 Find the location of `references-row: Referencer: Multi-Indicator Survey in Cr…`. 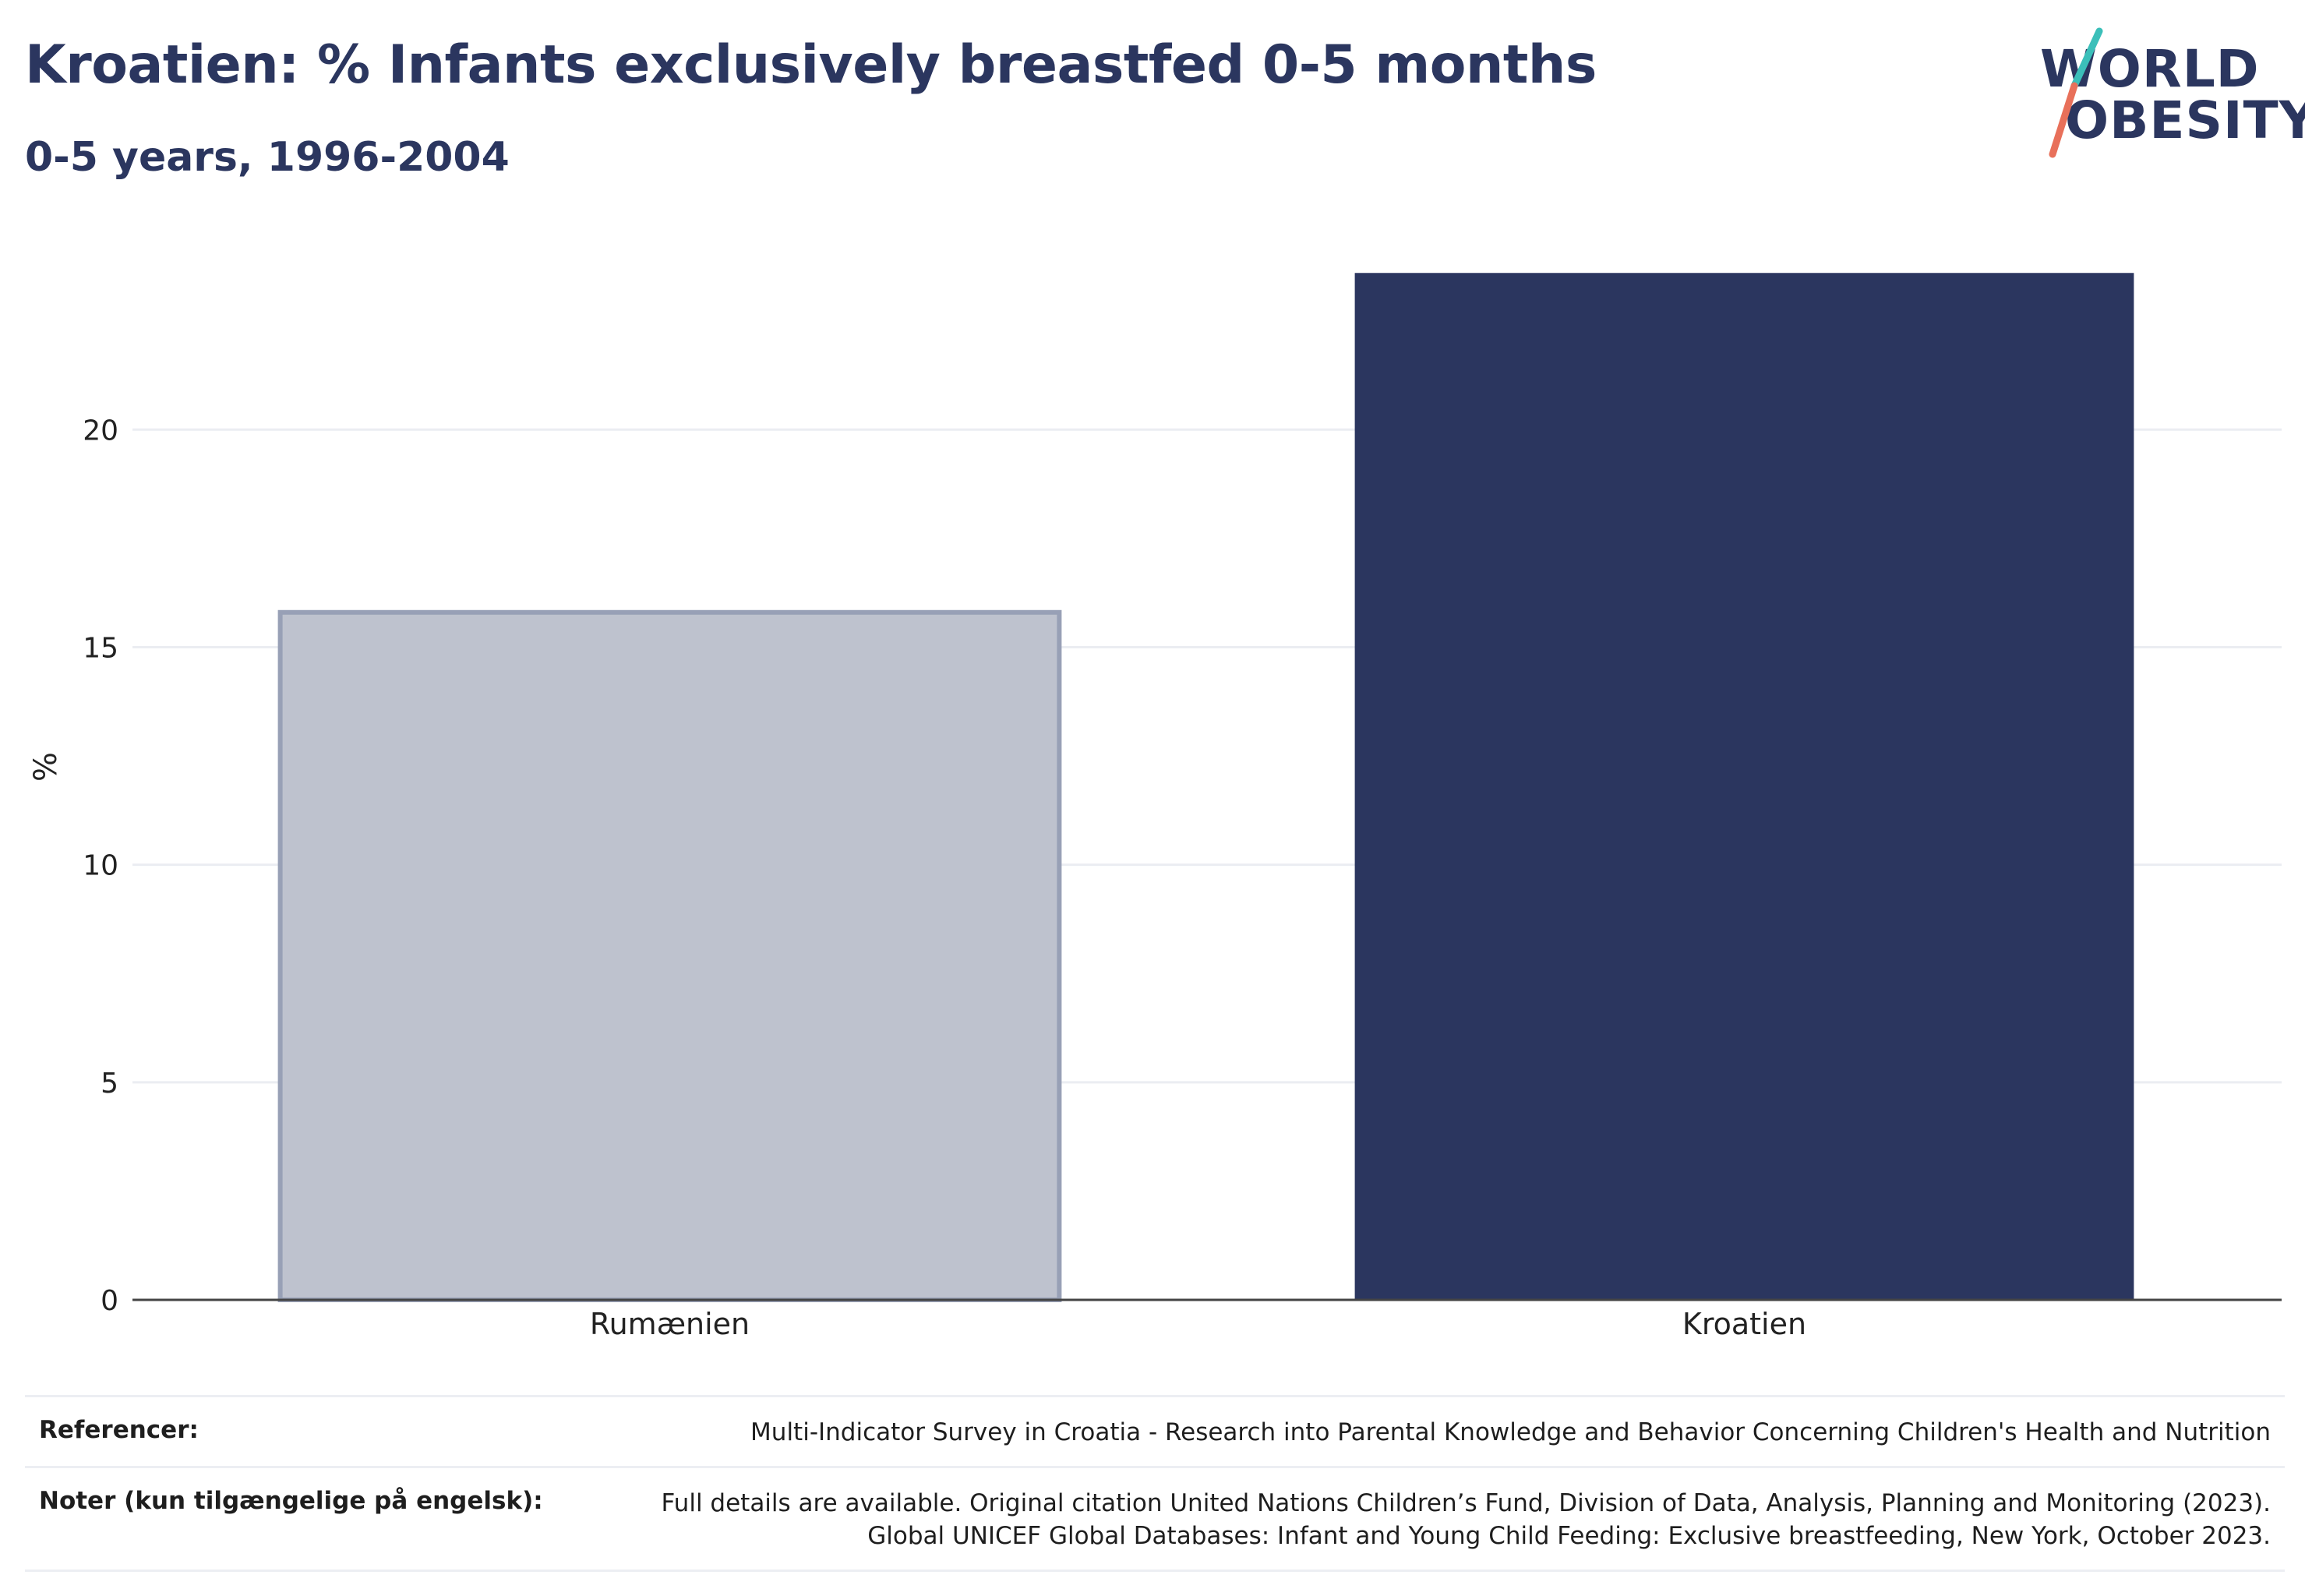

references-row: Referencer: Multi-Indicator Survey in Cr… is located at coordinates (1155, 1430).